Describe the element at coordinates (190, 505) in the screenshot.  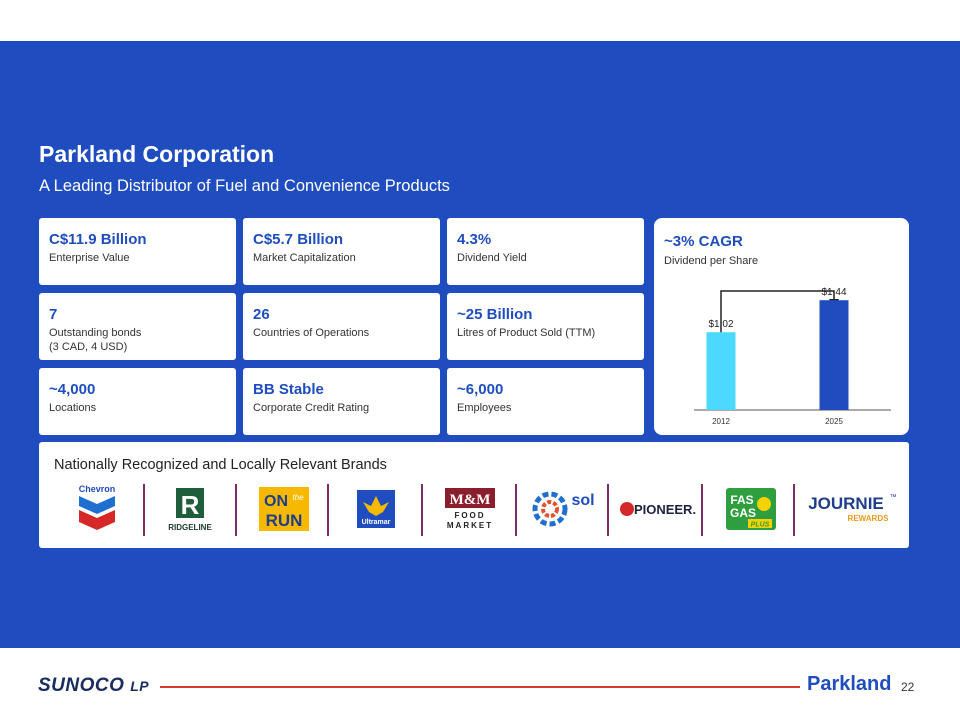
I see `svg-text: R` at that location.